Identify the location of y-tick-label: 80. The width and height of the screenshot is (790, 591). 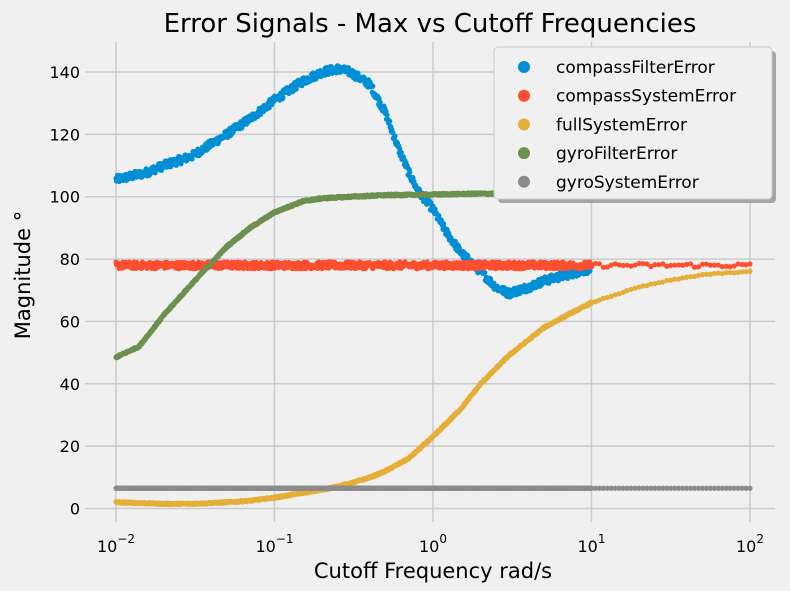
(70, 259).